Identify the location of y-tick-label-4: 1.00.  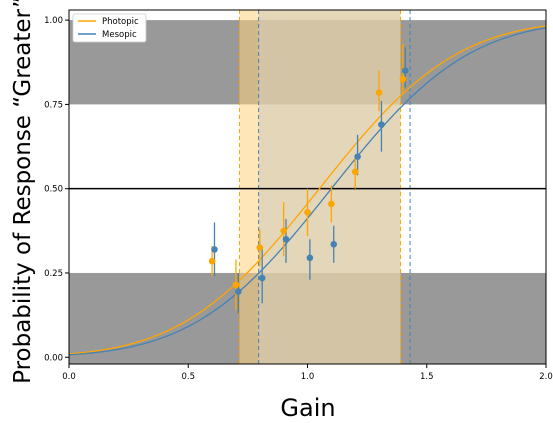
(53, 21).